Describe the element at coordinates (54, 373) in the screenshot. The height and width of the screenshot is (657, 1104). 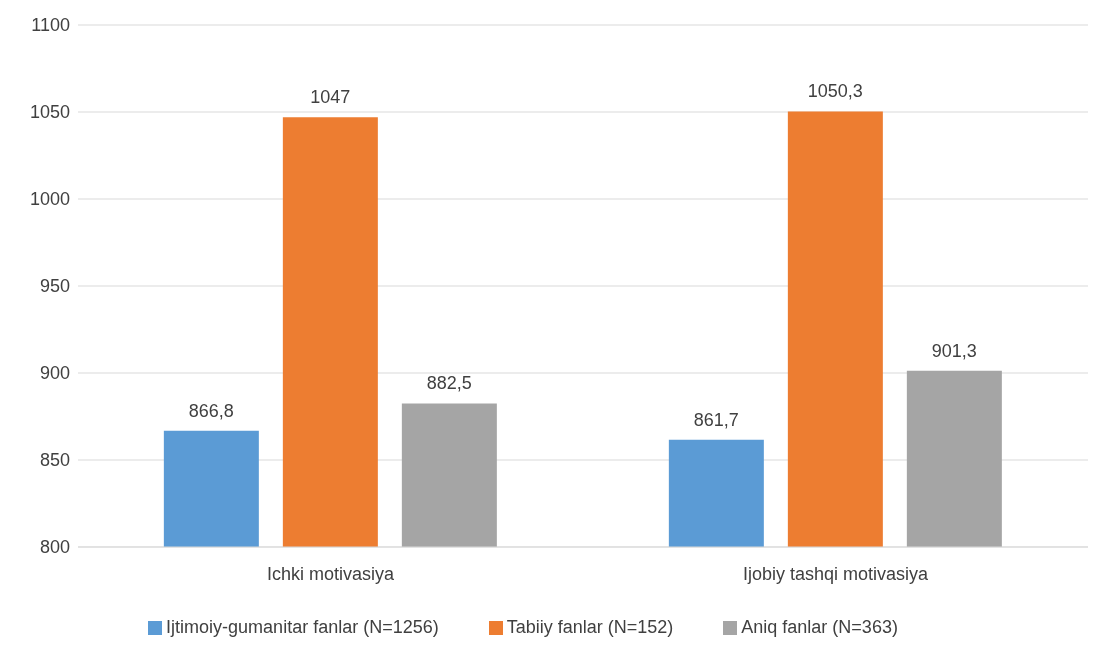
I see `y-tick-label: 900` at that location.